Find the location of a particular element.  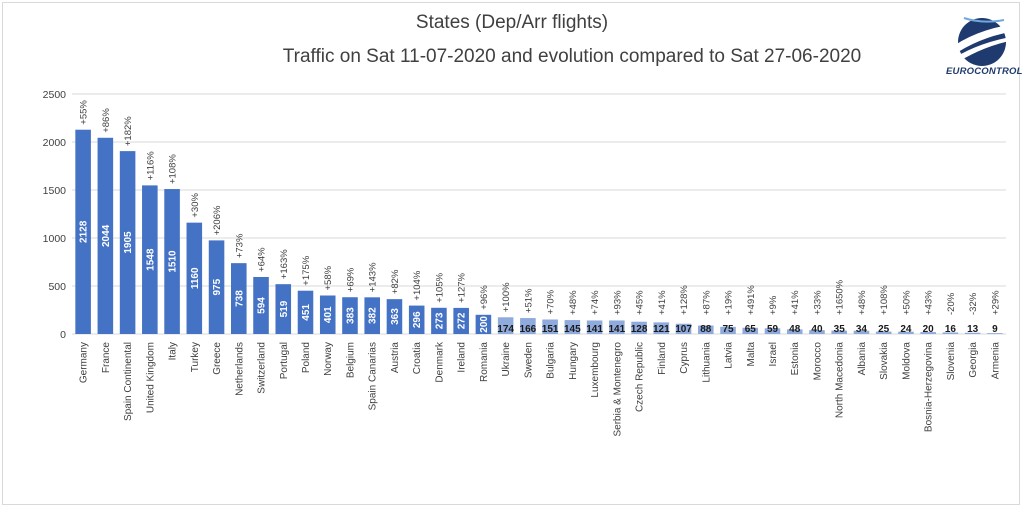

bar-value-label: 35 is located at coordinates (840, 329).